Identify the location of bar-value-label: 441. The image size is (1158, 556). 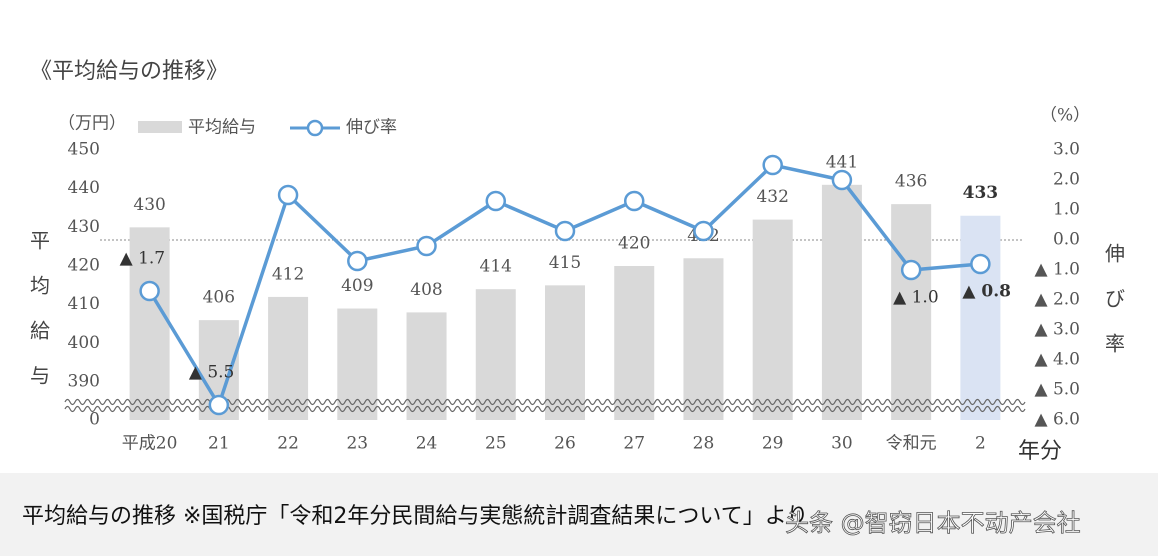
(842, 162).